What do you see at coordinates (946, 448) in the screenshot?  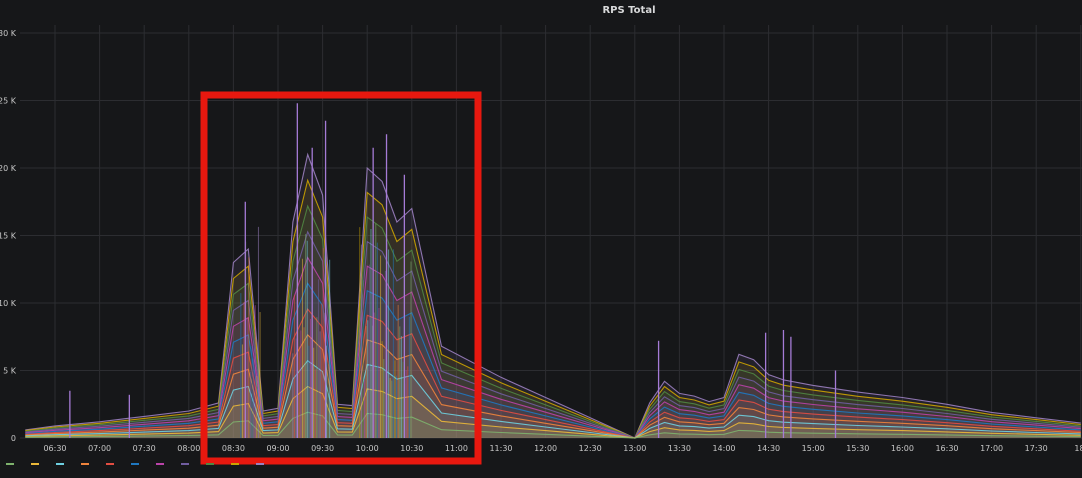 I see `x-tick-label: 16:30` at bounding box center [946, 448].